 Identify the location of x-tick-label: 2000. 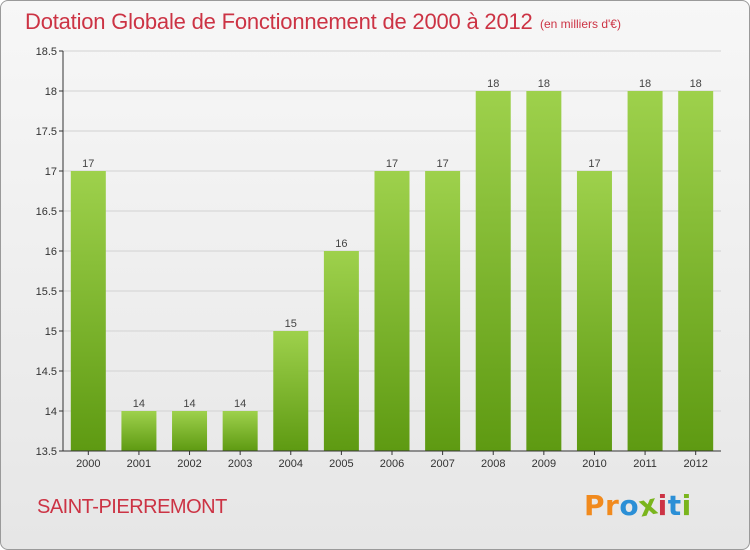
(88, 464).